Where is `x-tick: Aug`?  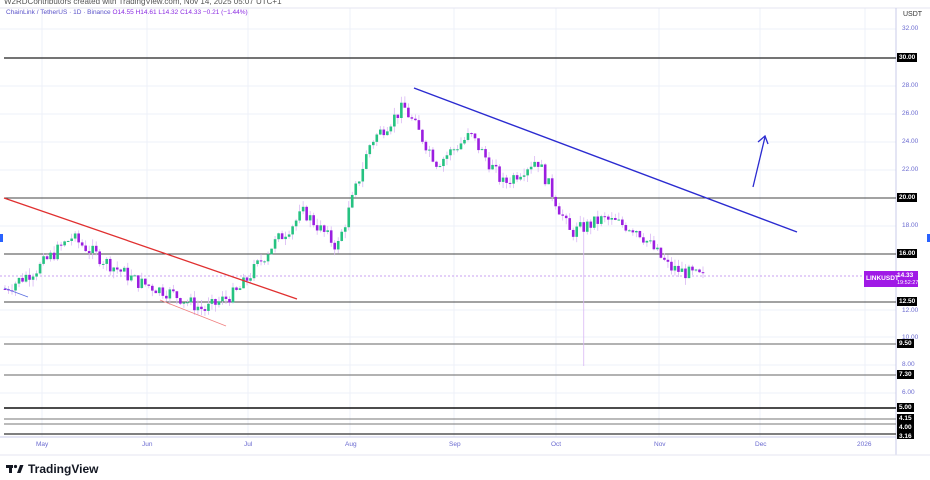 x-tick: Aug is located at coordinates (351, 444).